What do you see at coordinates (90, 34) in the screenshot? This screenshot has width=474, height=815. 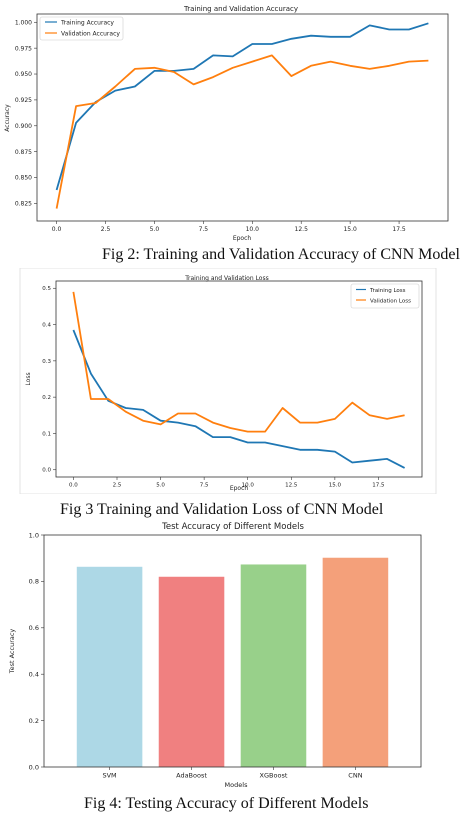 I see `legend-label: Validation Accuracy` at bounding box center [90, 34].